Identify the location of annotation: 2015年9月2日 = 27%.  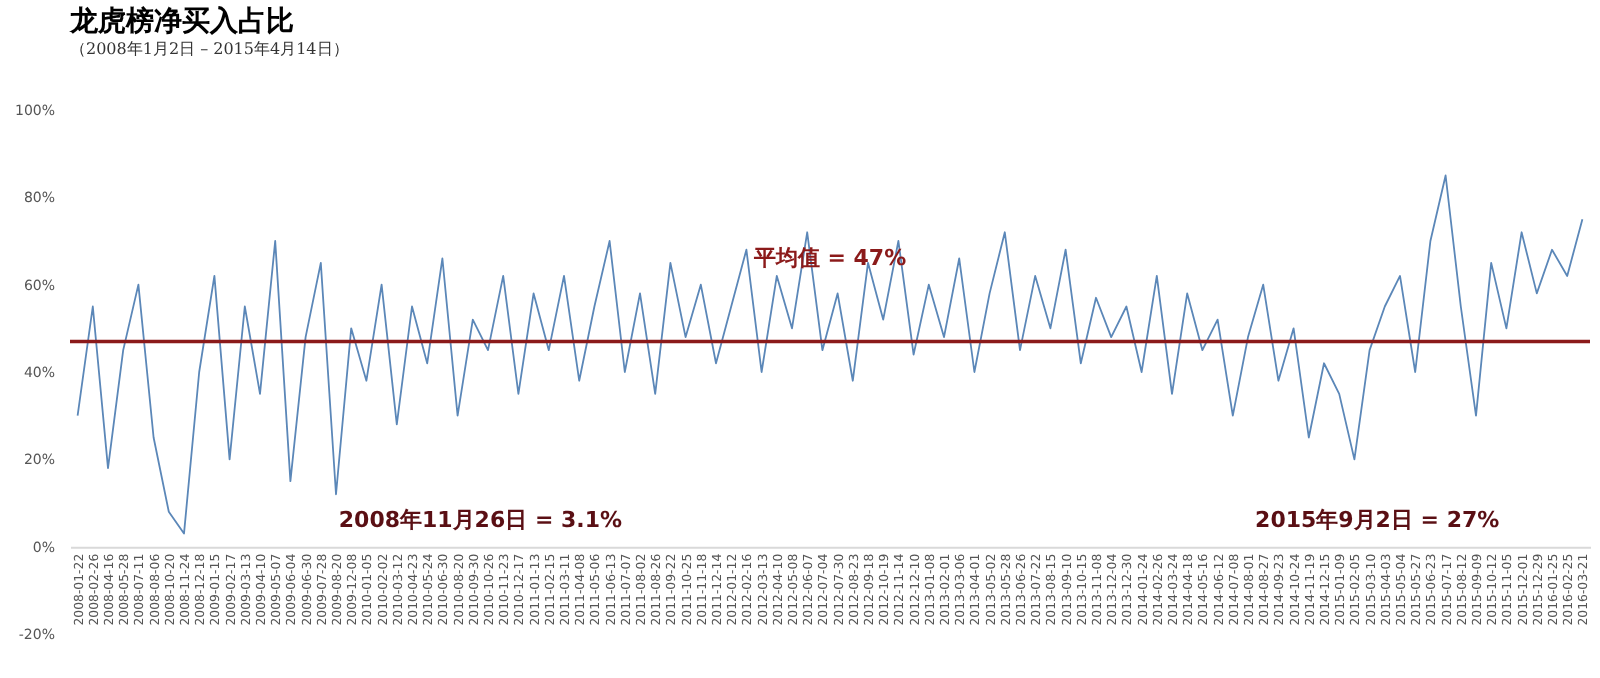
(1377, 519).